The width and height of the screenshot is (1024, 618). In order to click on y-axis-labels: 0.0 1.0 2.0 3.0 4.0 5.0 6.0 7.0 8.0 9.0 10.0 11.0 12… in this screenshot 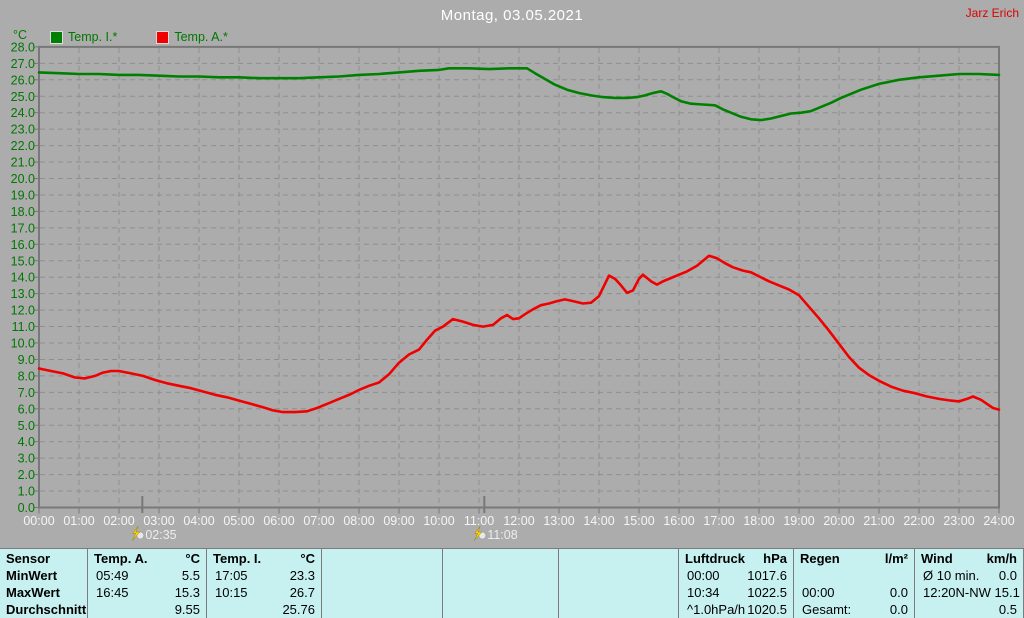, I will do `click(23, 277)`.